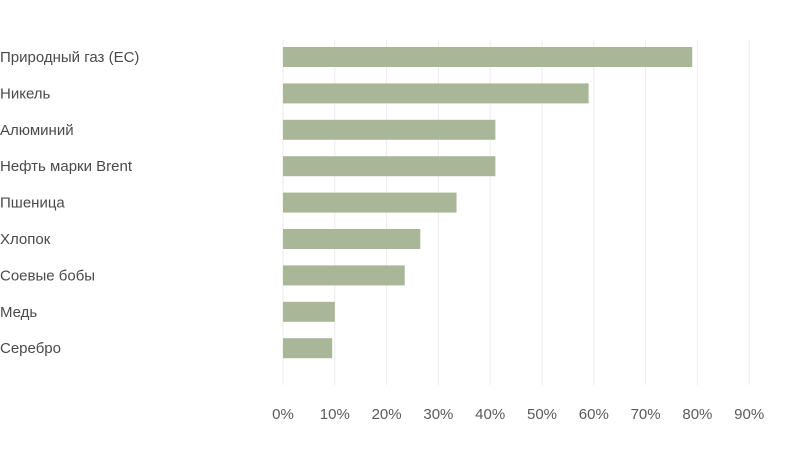 Image resolution: width=800 pixels, height=460 pixels. I want to click on x-tick-label: 50%, so click(542, 414).